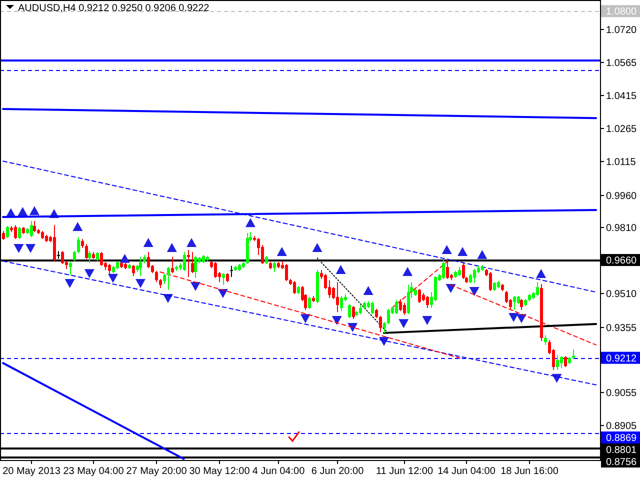 The height and width of the screenshot is (480, 640). Describe the element at coordinates (622, 462) in the screenshot. I see `ref-line-label: 0.8756` at that location.